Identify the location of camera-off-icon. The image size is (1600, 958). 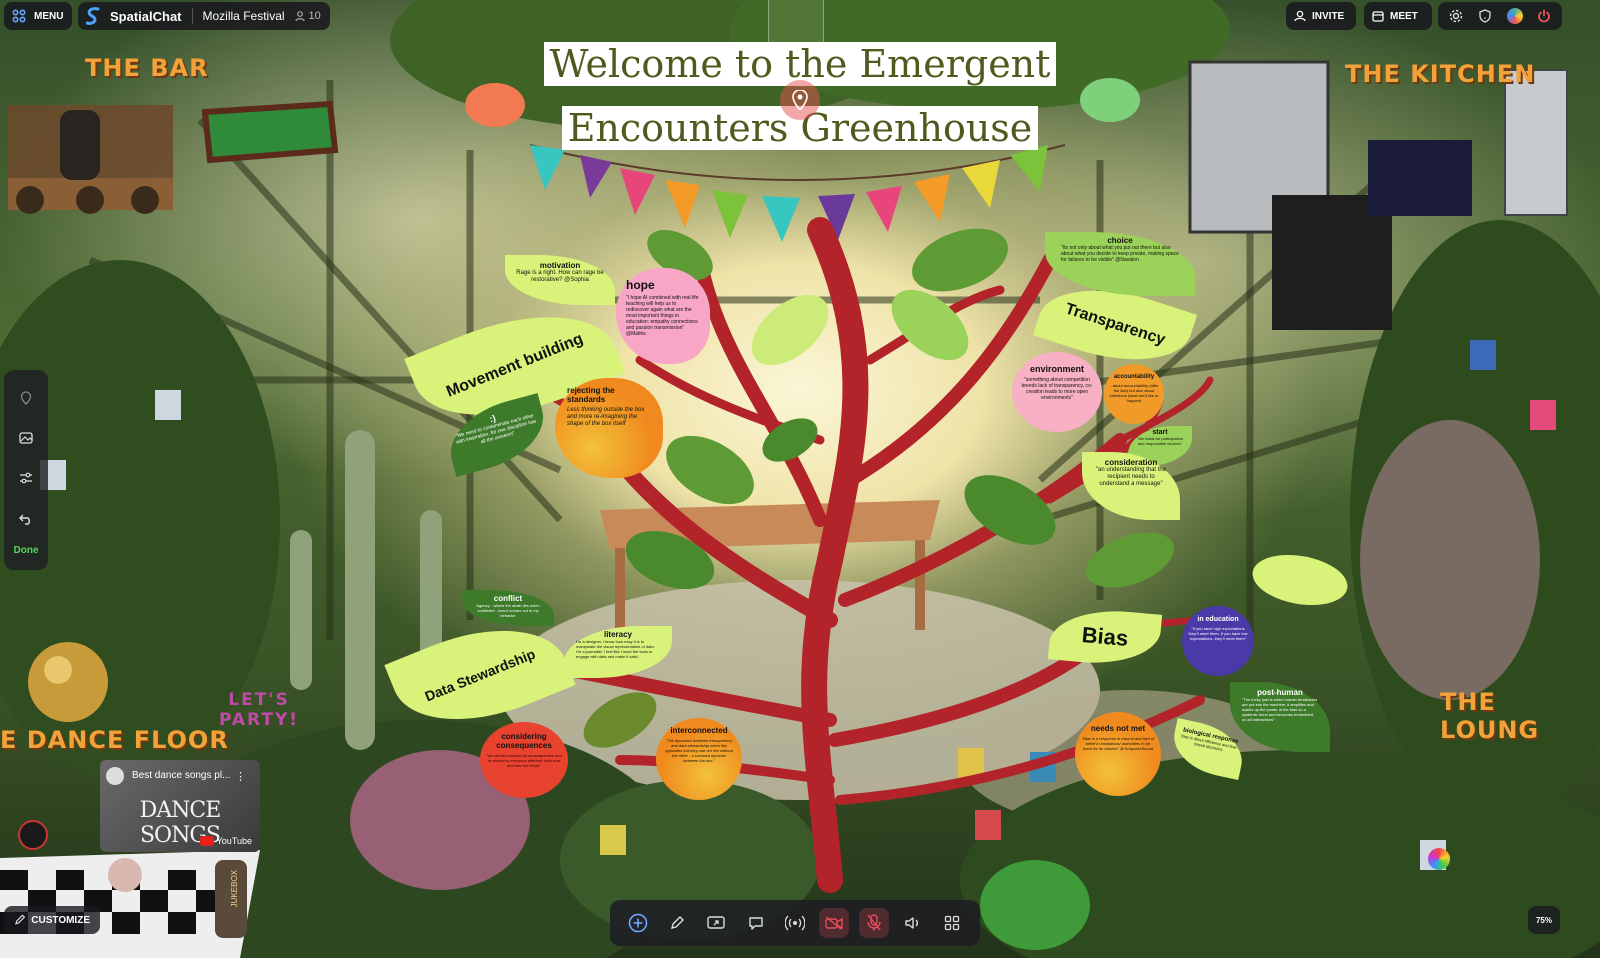
(834, 923).